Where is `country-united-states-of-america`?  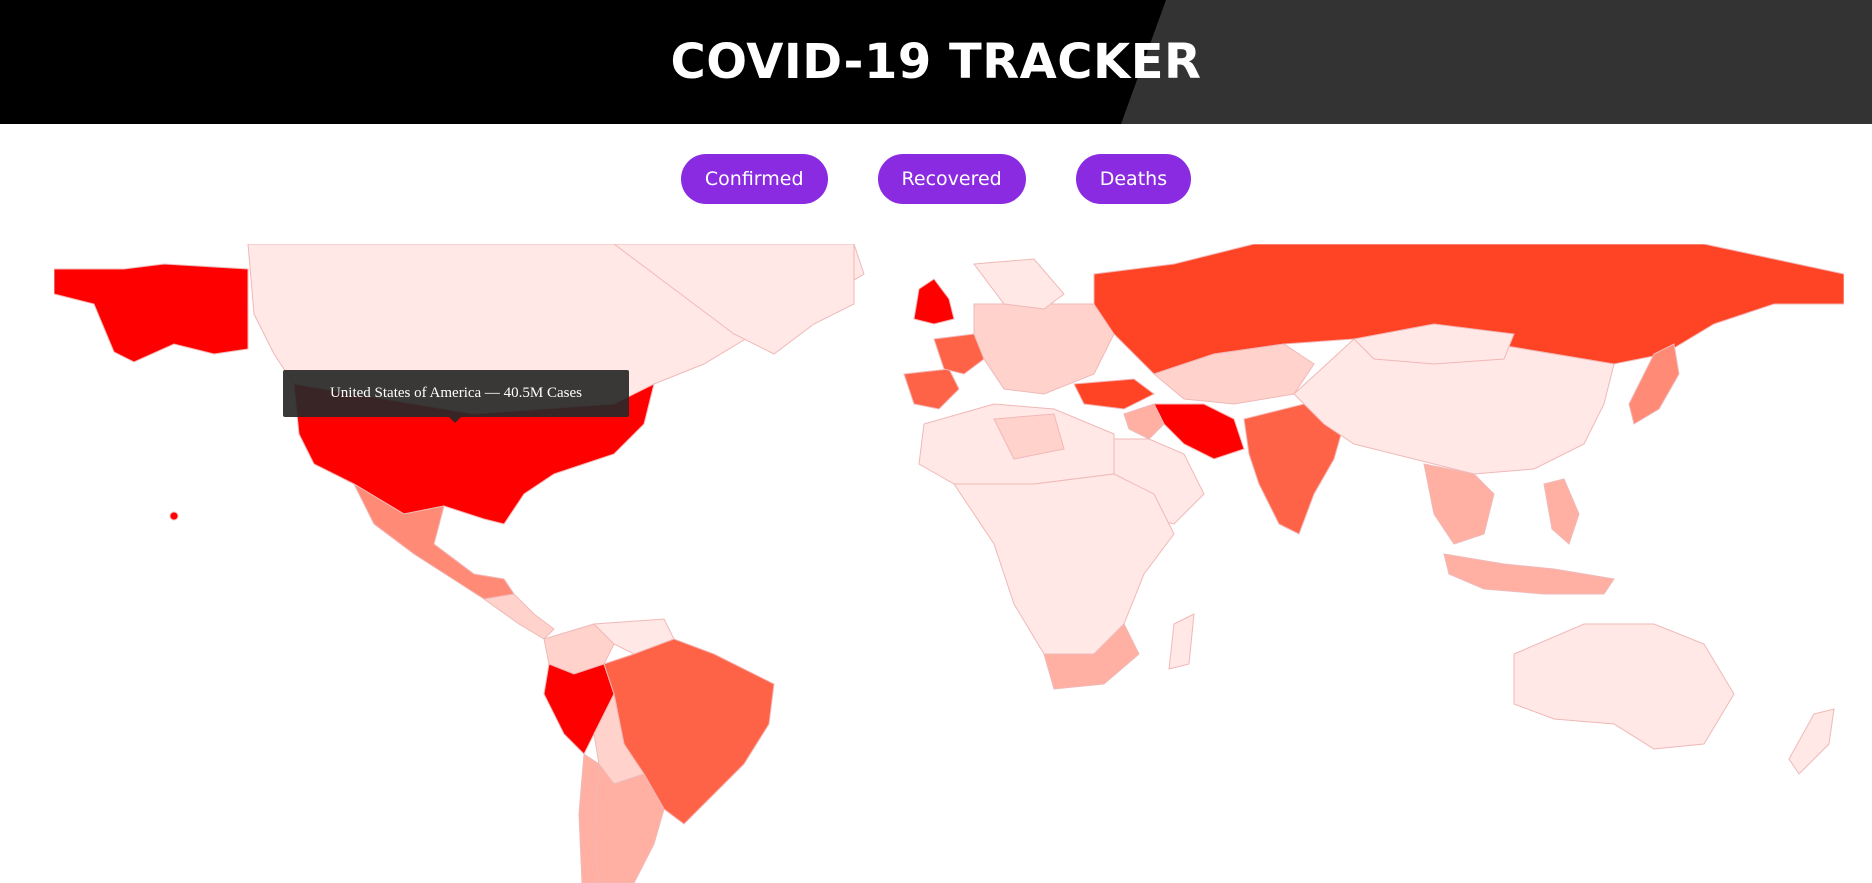 country-united-states-of-america is located at coordinates (474, 454).